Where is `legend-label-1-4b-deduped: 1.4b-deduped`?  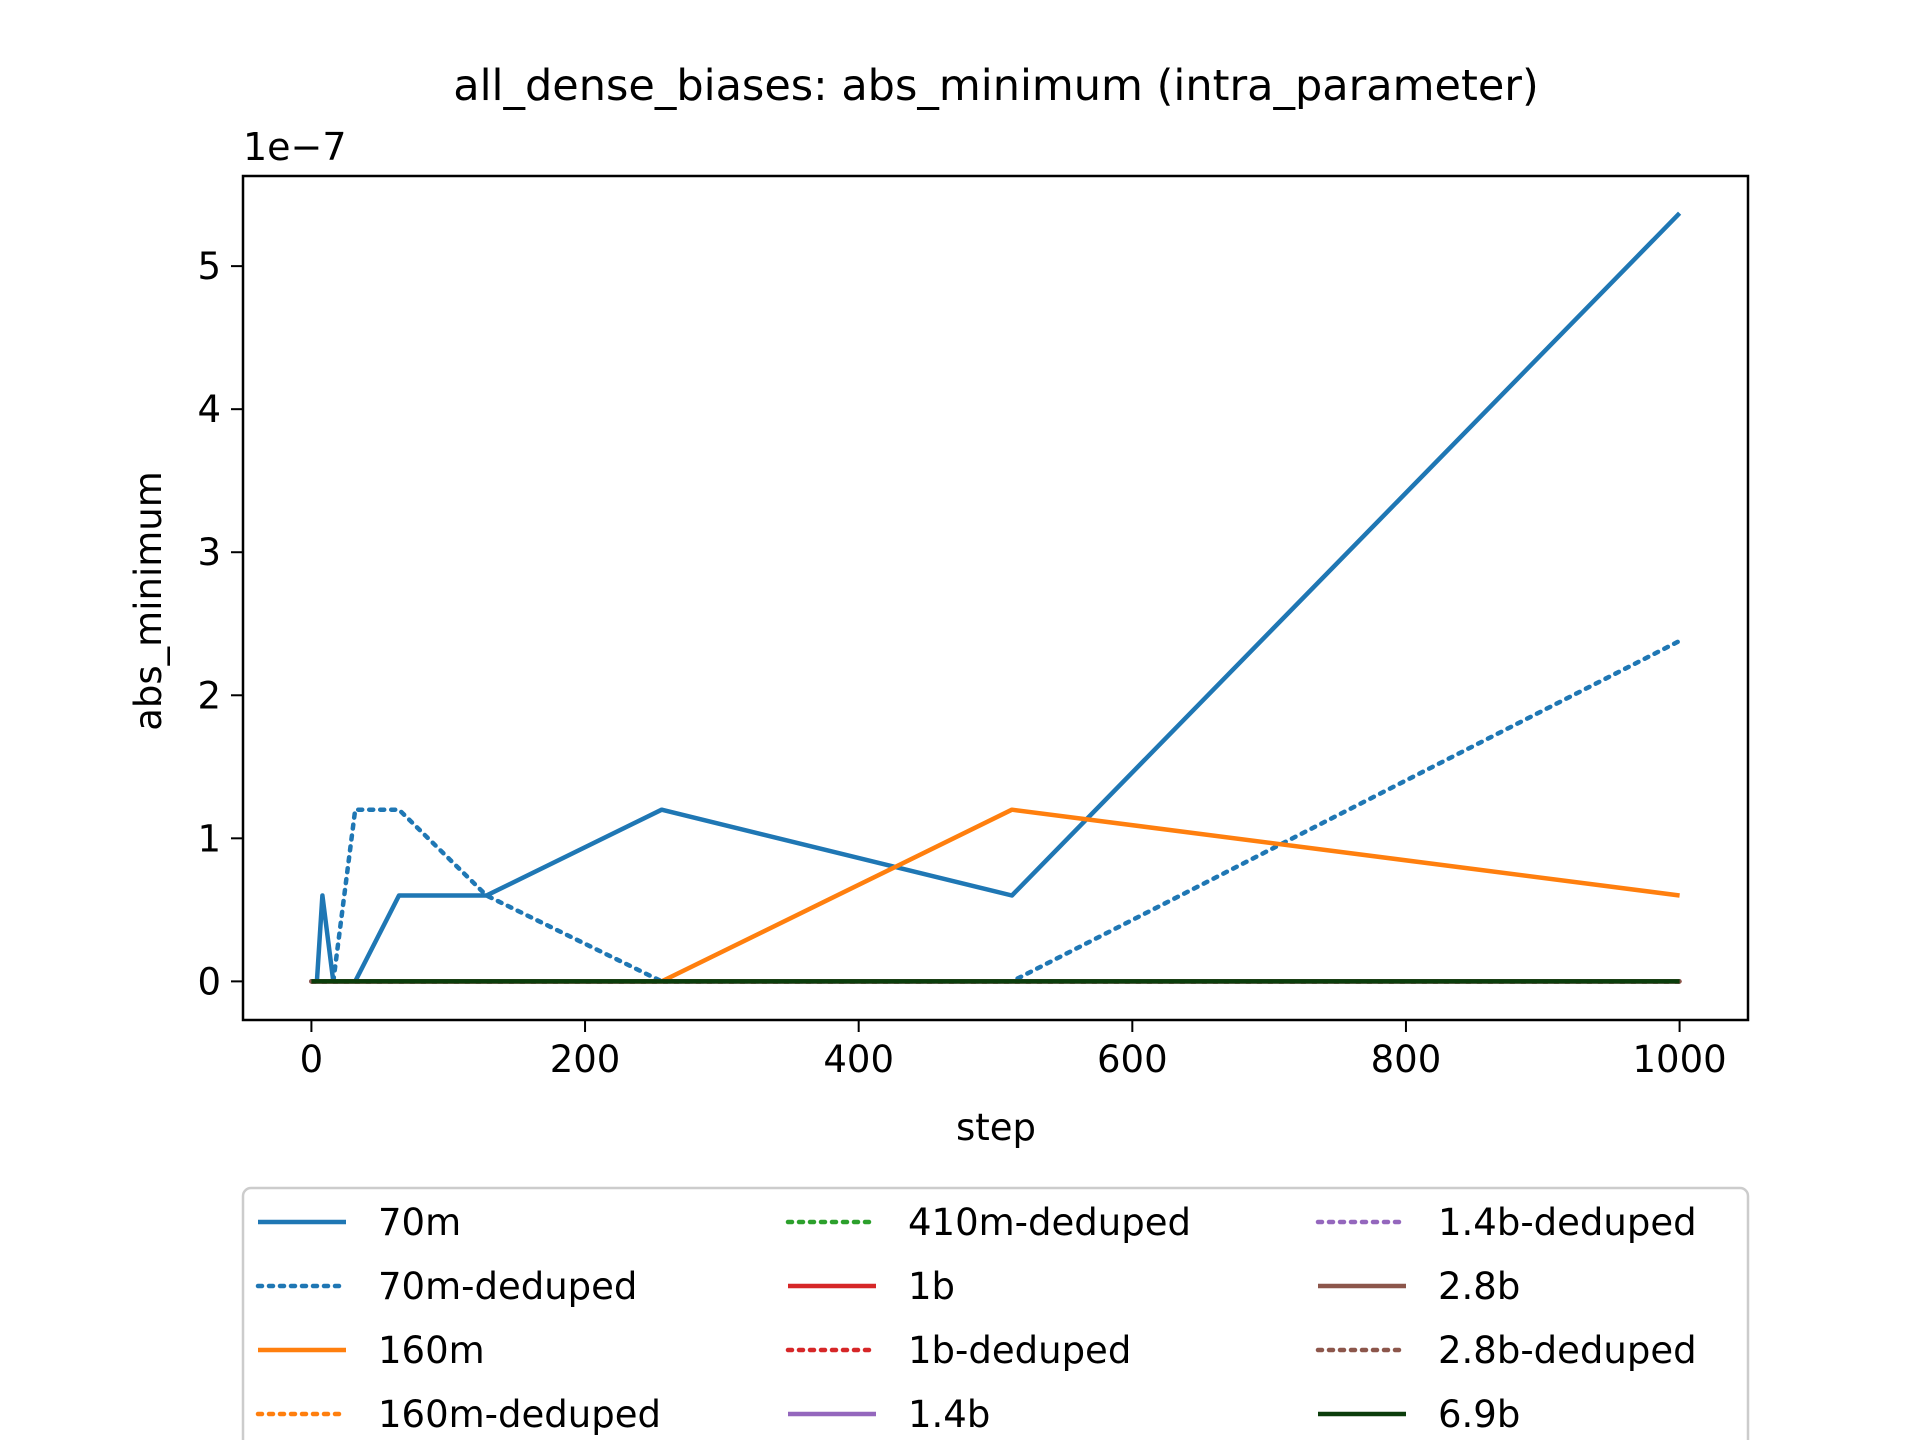
legend-label-1-4b-deduped: 1.4b-deduped is located at coordinates (1567, 1222).